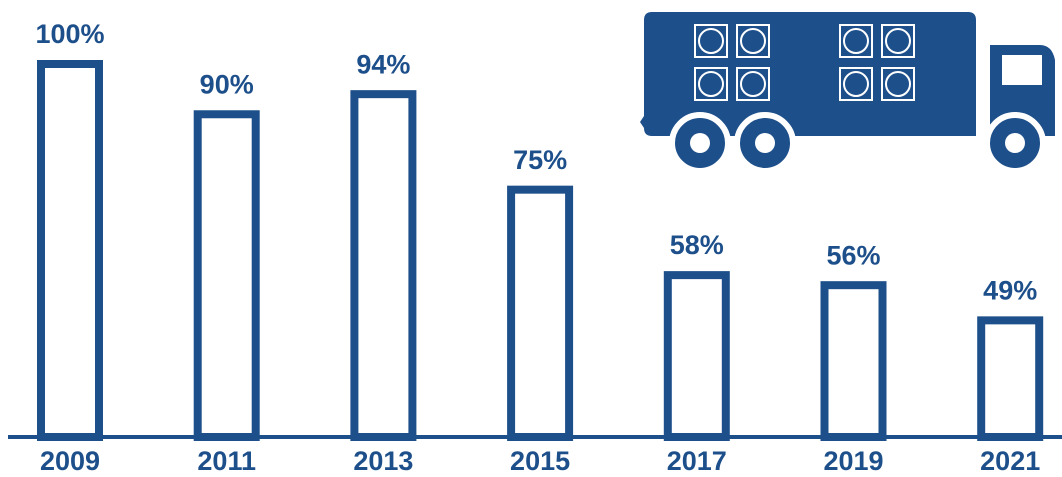  I want to click on value-label: 75%, so click(540, 160).